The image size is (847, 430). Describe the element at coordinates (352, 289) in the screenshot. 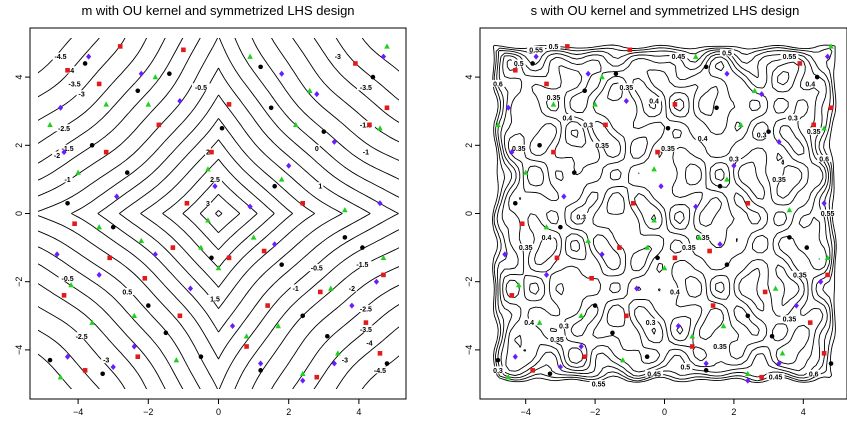

I see `contour-label: -2` at that location.